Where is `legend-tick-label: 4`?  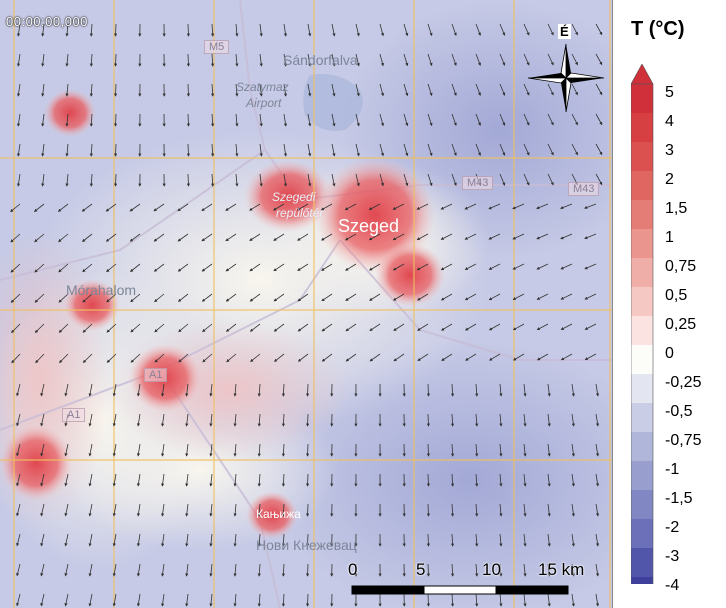 legend-tick-label: 4 is located at coordinates (669, 121).